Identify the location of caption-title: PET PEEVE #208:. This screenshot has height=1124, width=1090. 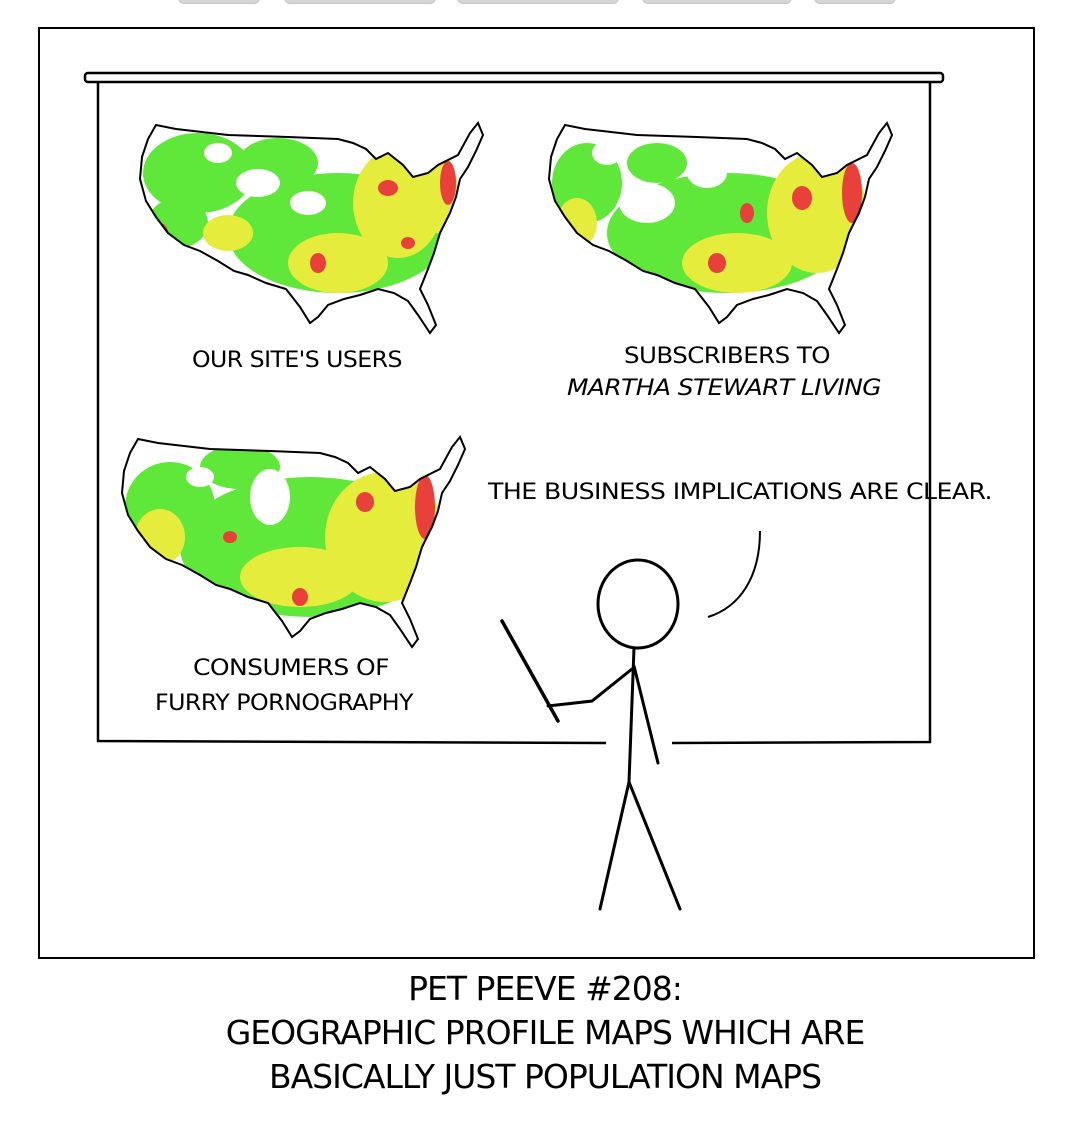
(545, 988).